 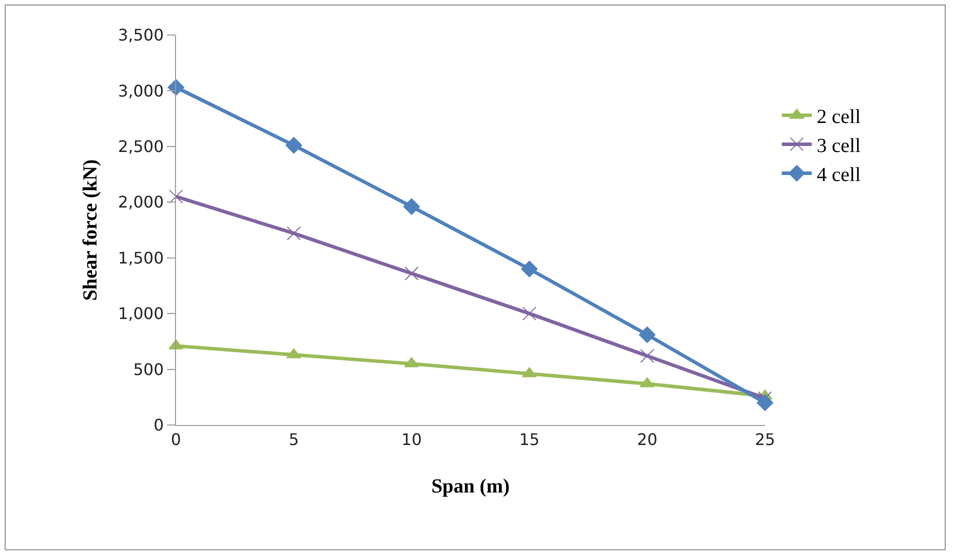 I want to click on x-tick-label: 0, so click(x=176, y=440).